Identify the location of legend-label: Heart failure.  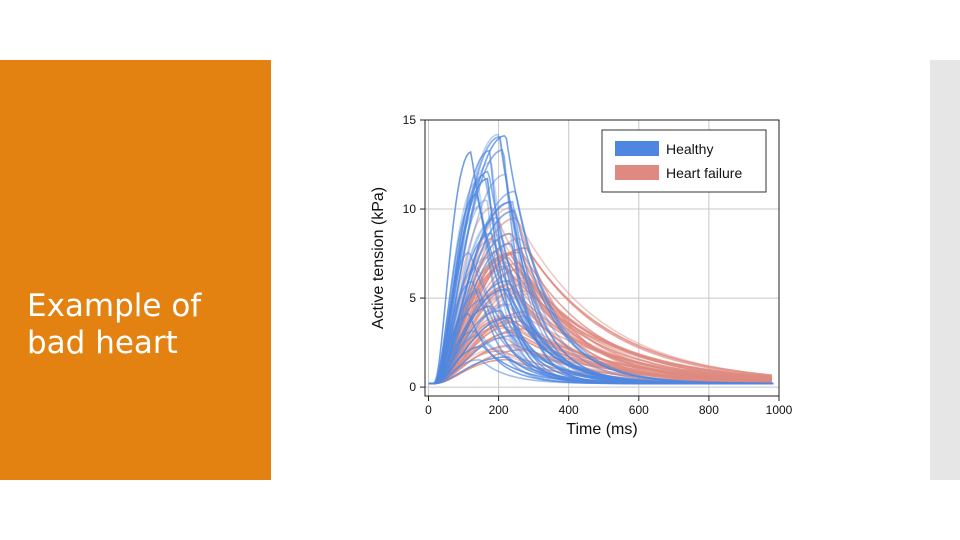
(704, 173).